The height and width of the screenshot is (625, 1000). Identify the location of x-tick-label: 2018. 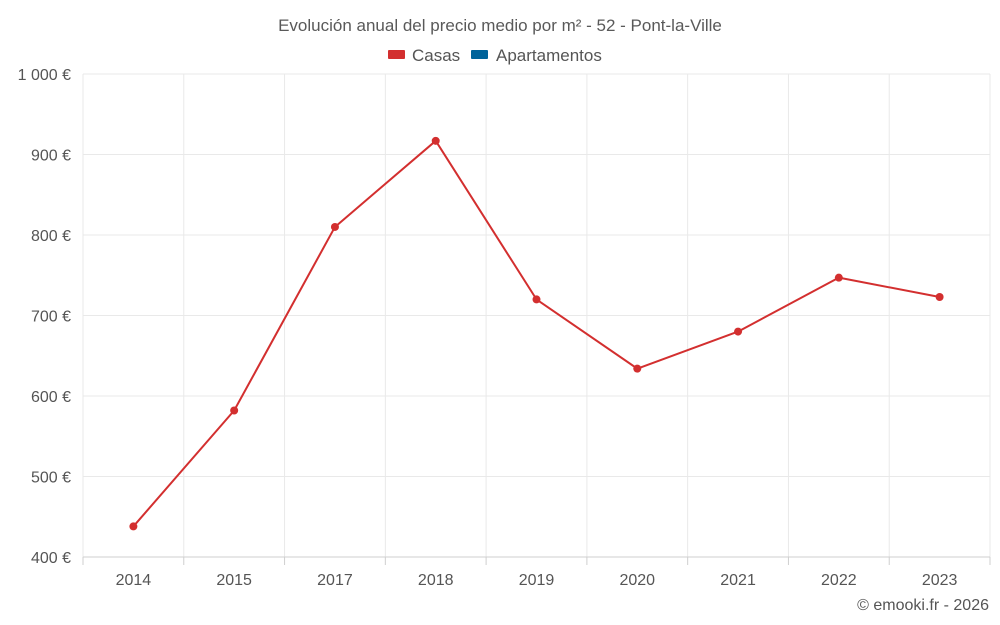
(436, 580).